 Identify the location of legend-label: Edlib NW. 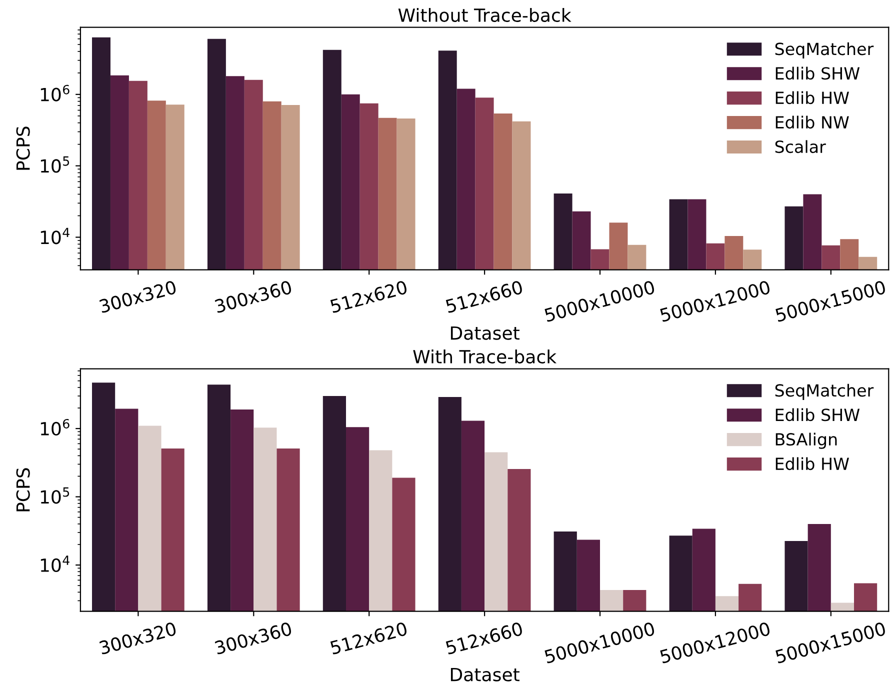
(812, 122).